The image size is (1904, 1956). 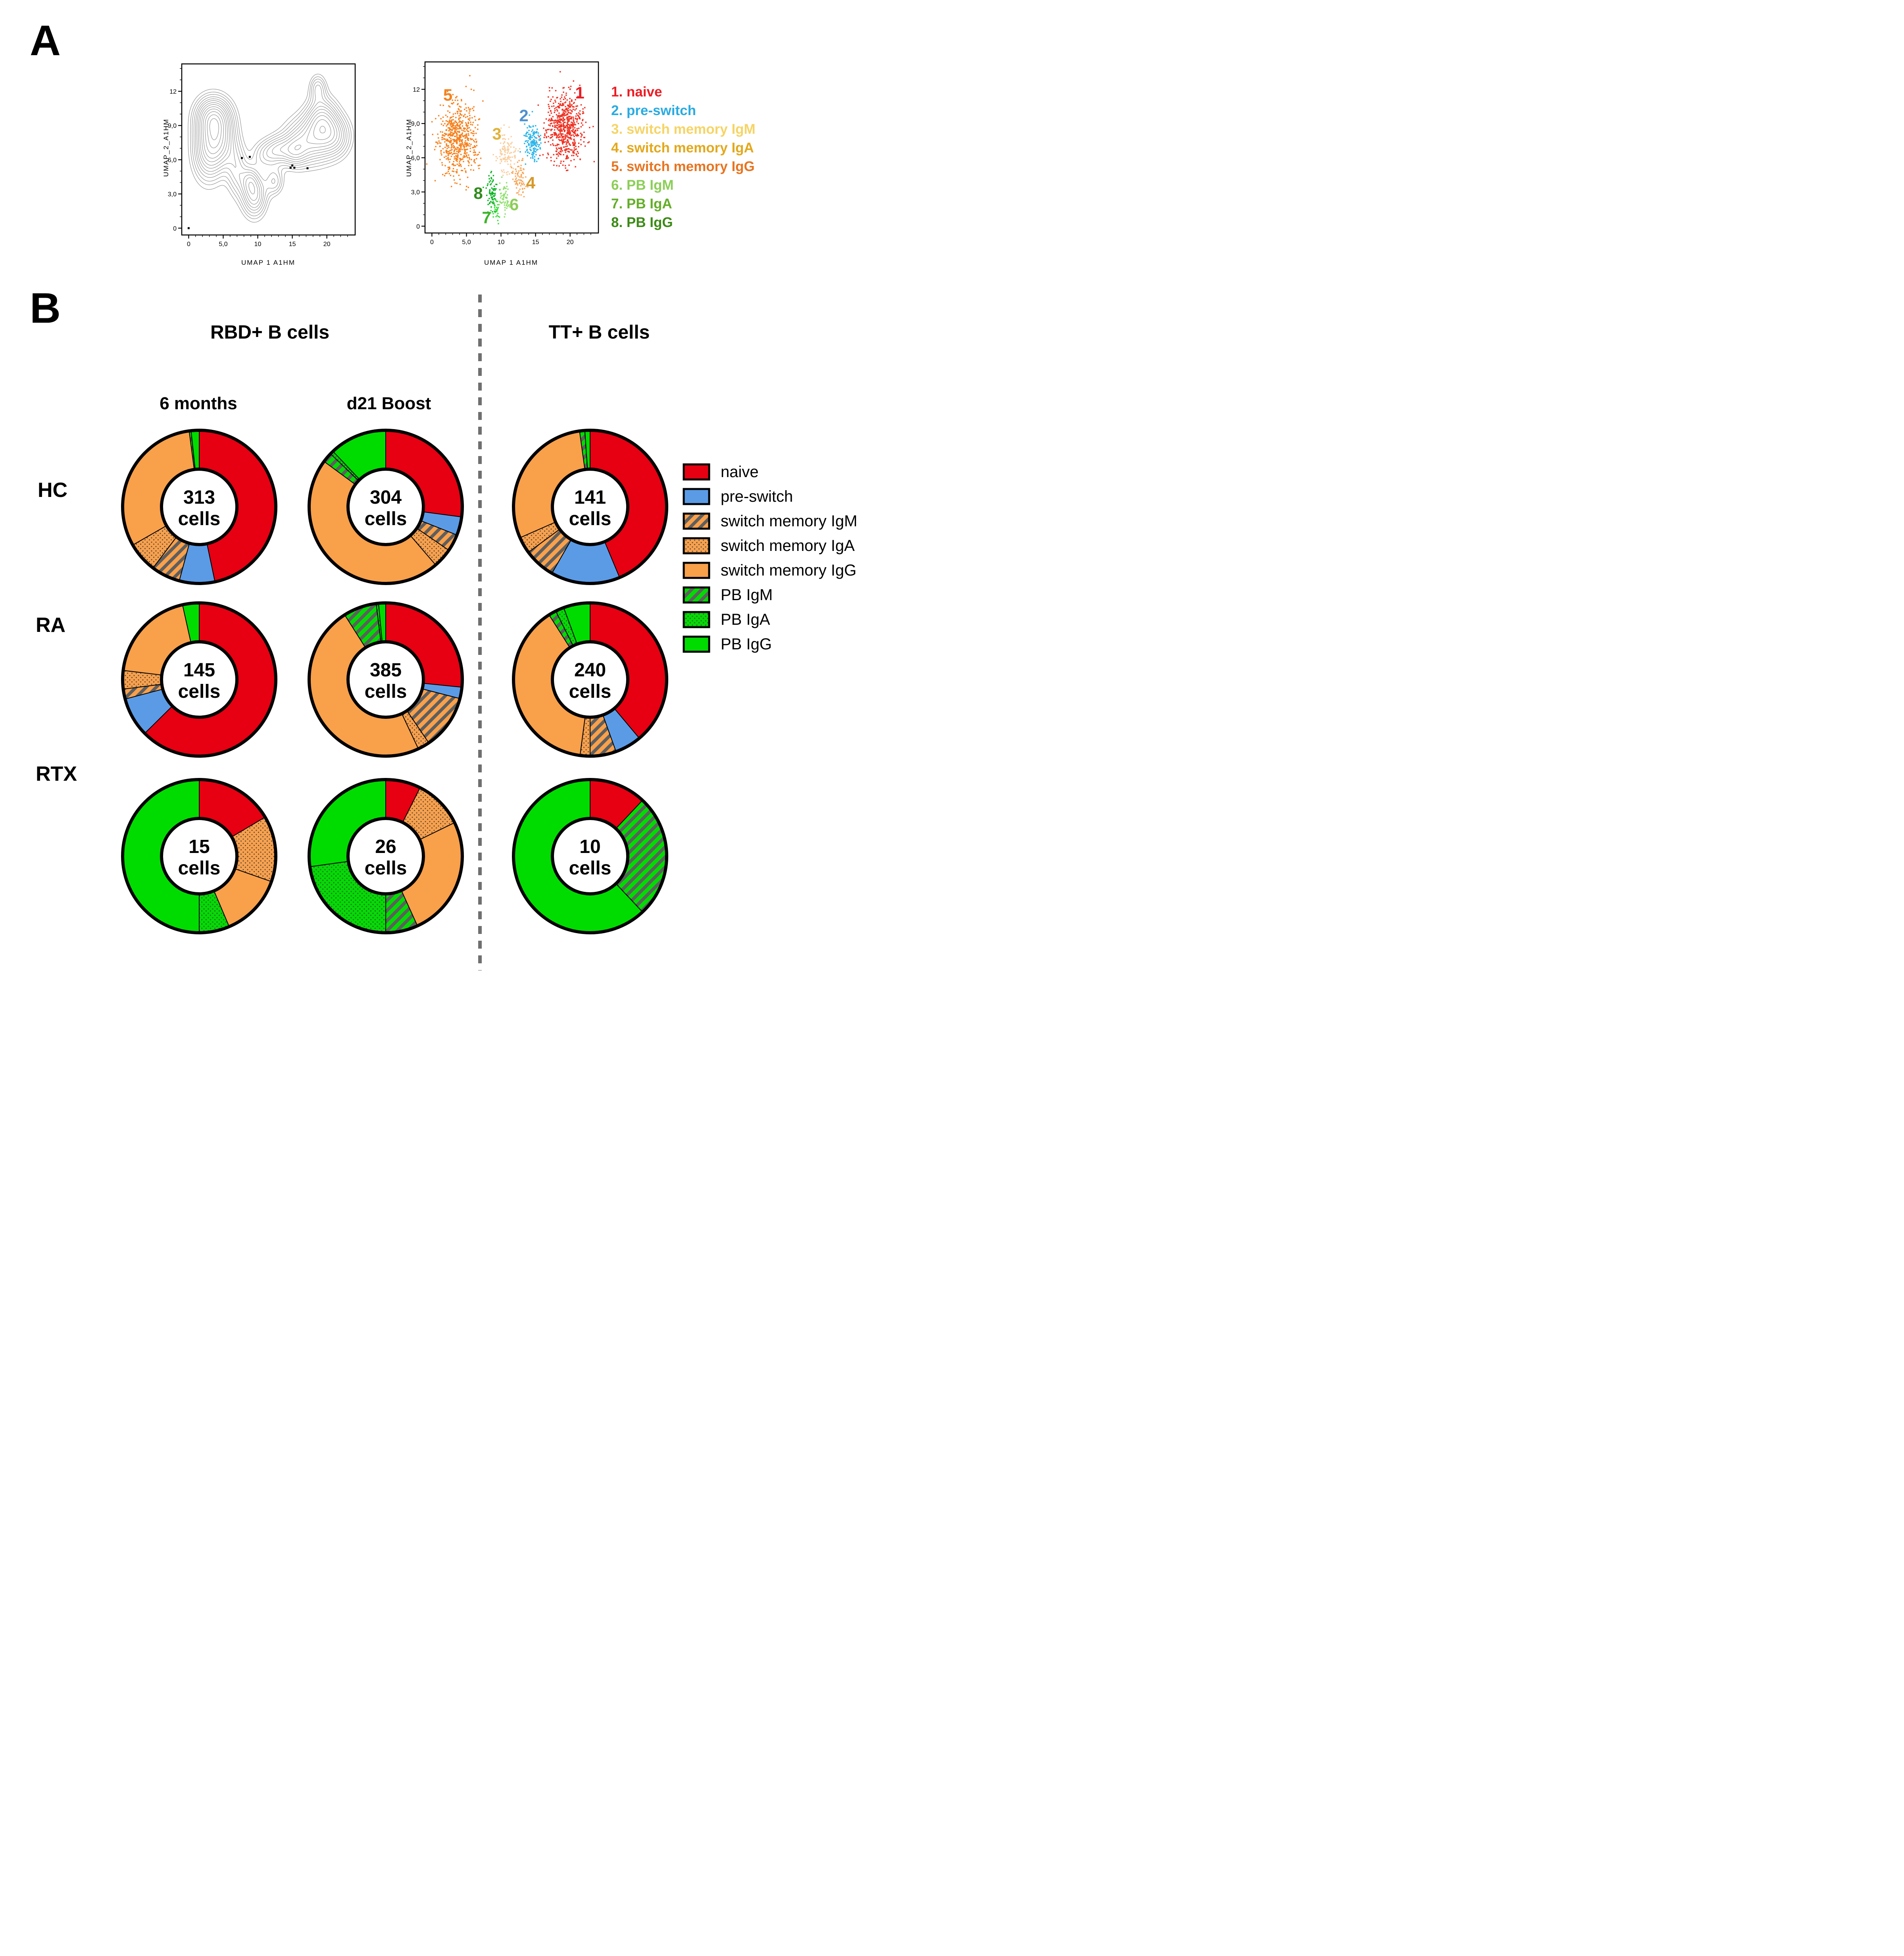 I want to click on umap-legend-item-6: 6. PB IgM, so click(x=642, y=185).